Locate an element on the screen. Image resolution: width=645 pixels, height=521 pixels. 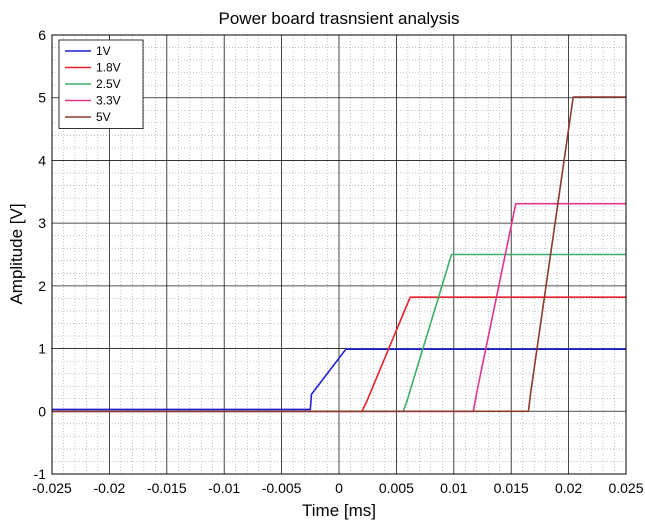
legend-label-3.3V: 3.3V is located at coordinates (108, 101).